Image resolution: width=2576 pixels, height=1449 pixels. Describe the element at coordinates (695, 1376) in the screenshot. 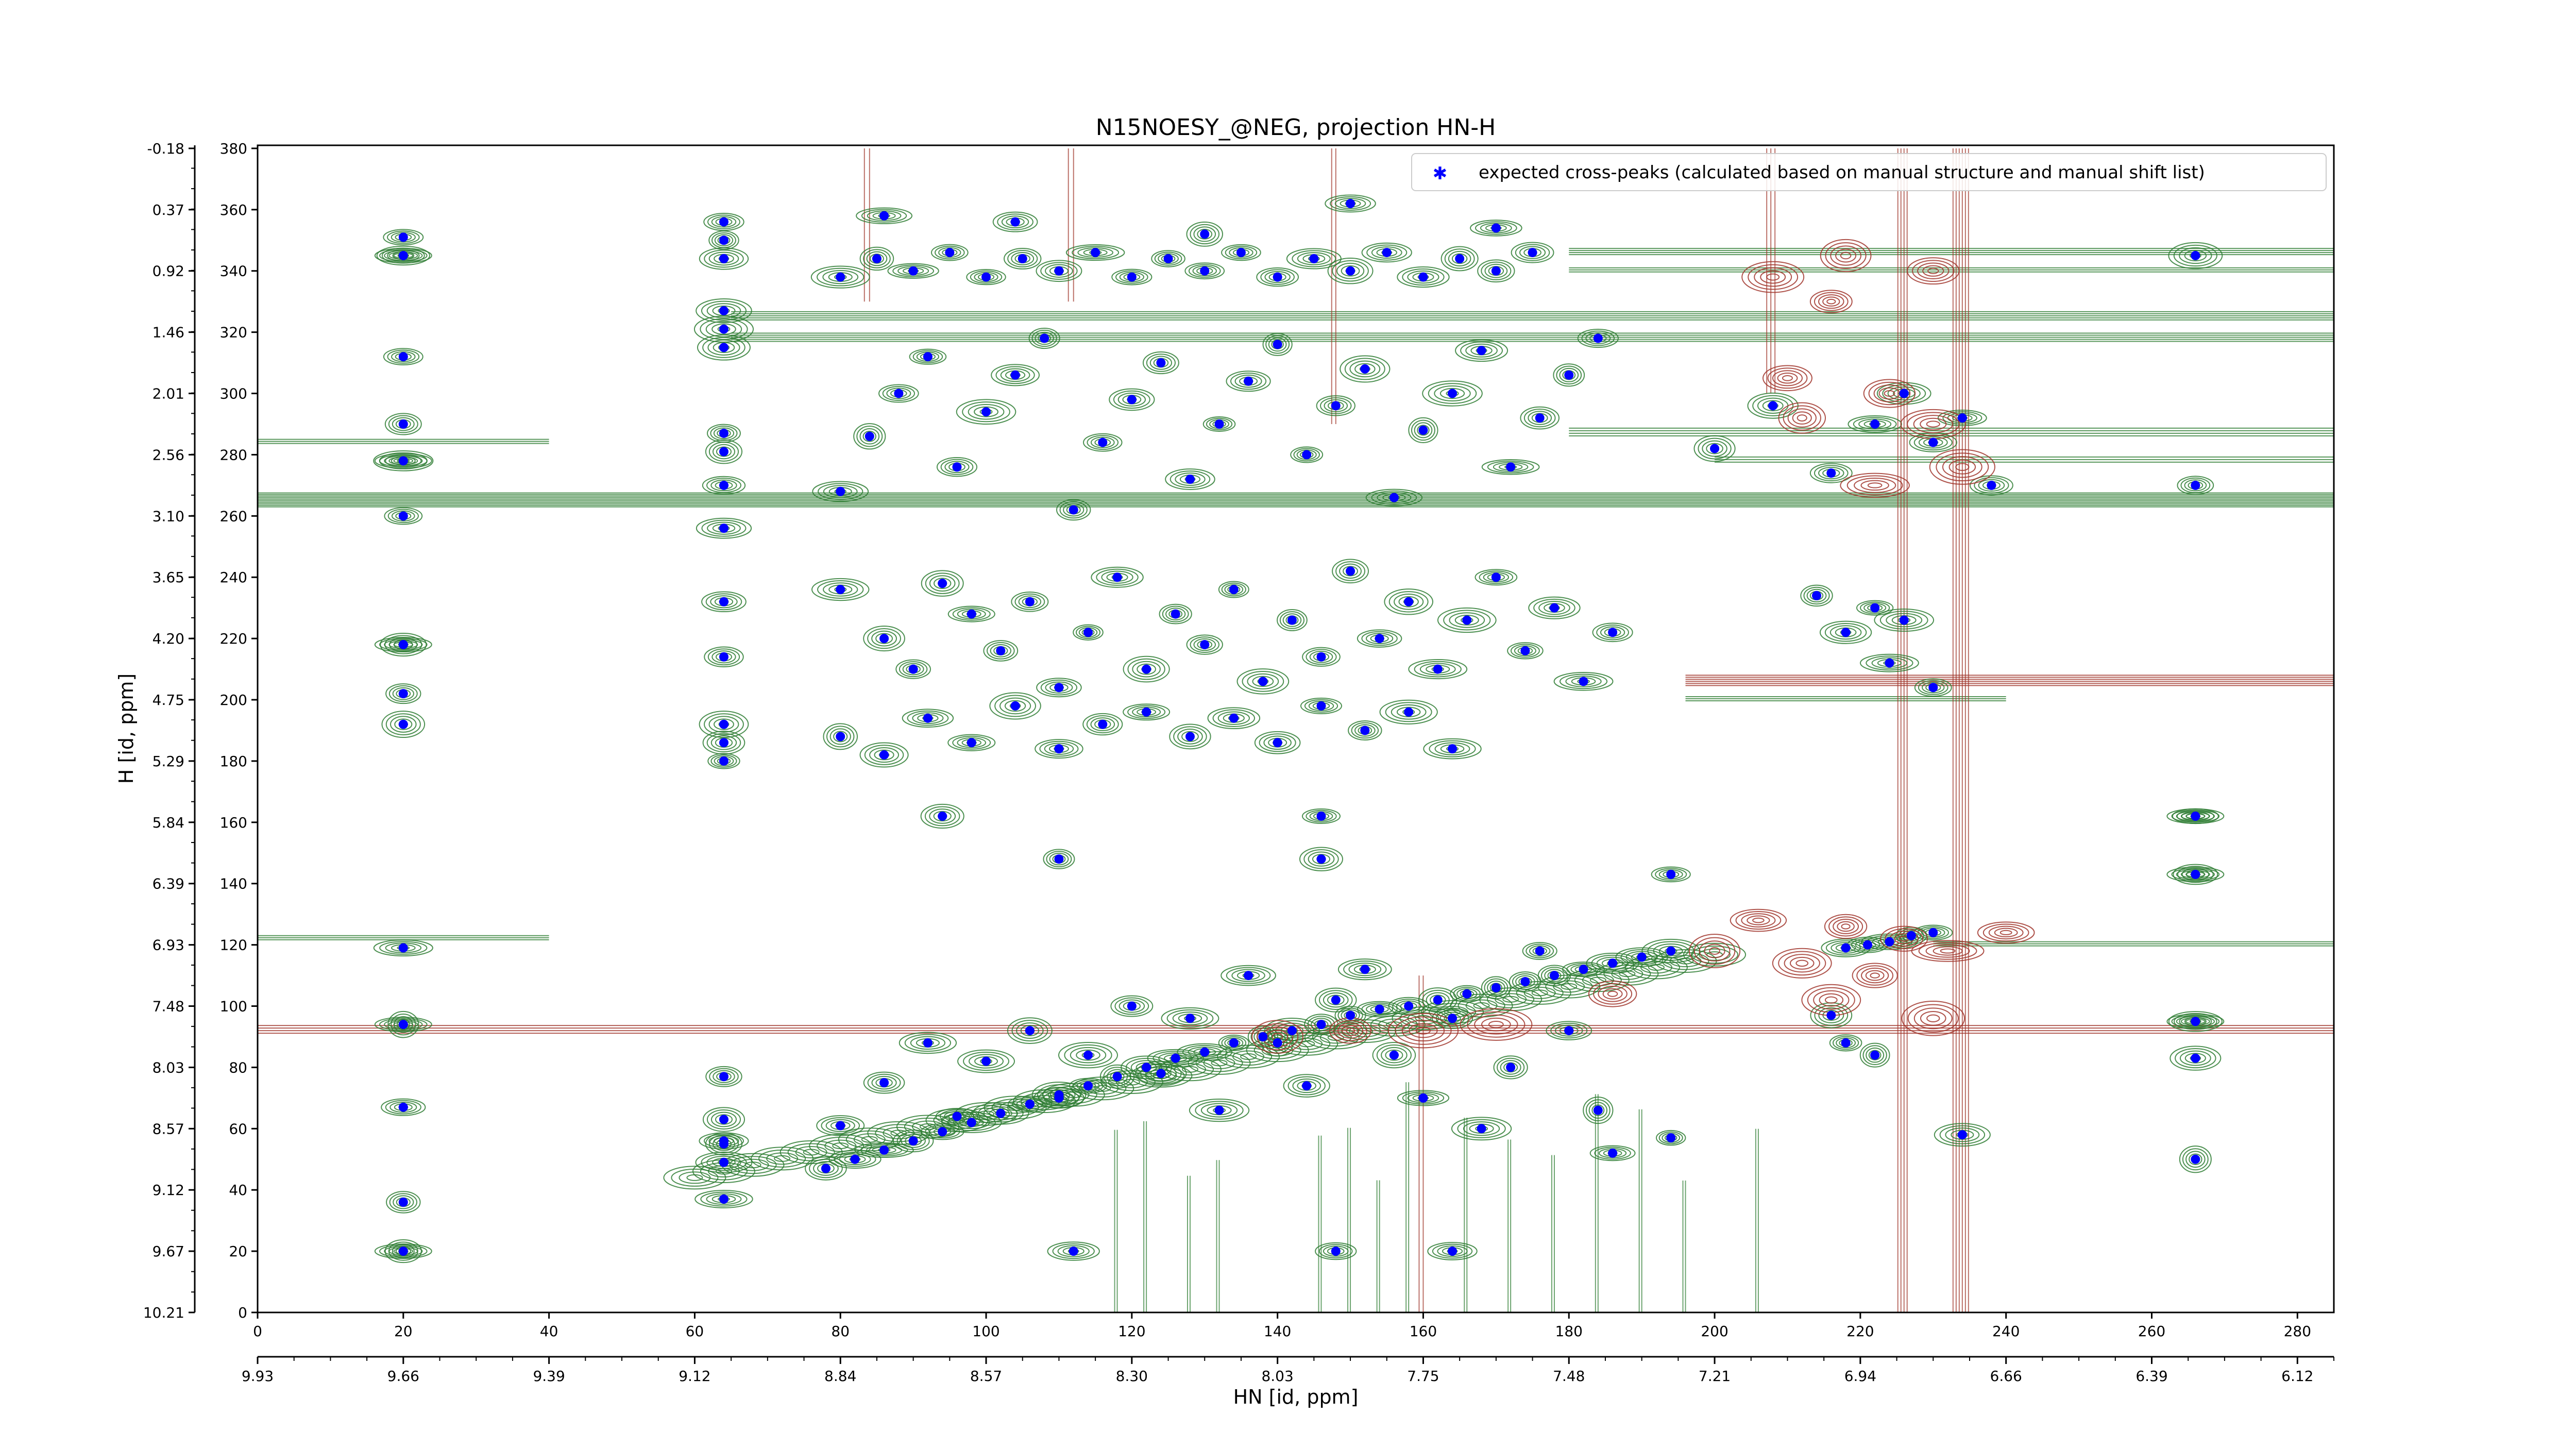

I see `x-ppm-tick-label: 9.12` at that location.